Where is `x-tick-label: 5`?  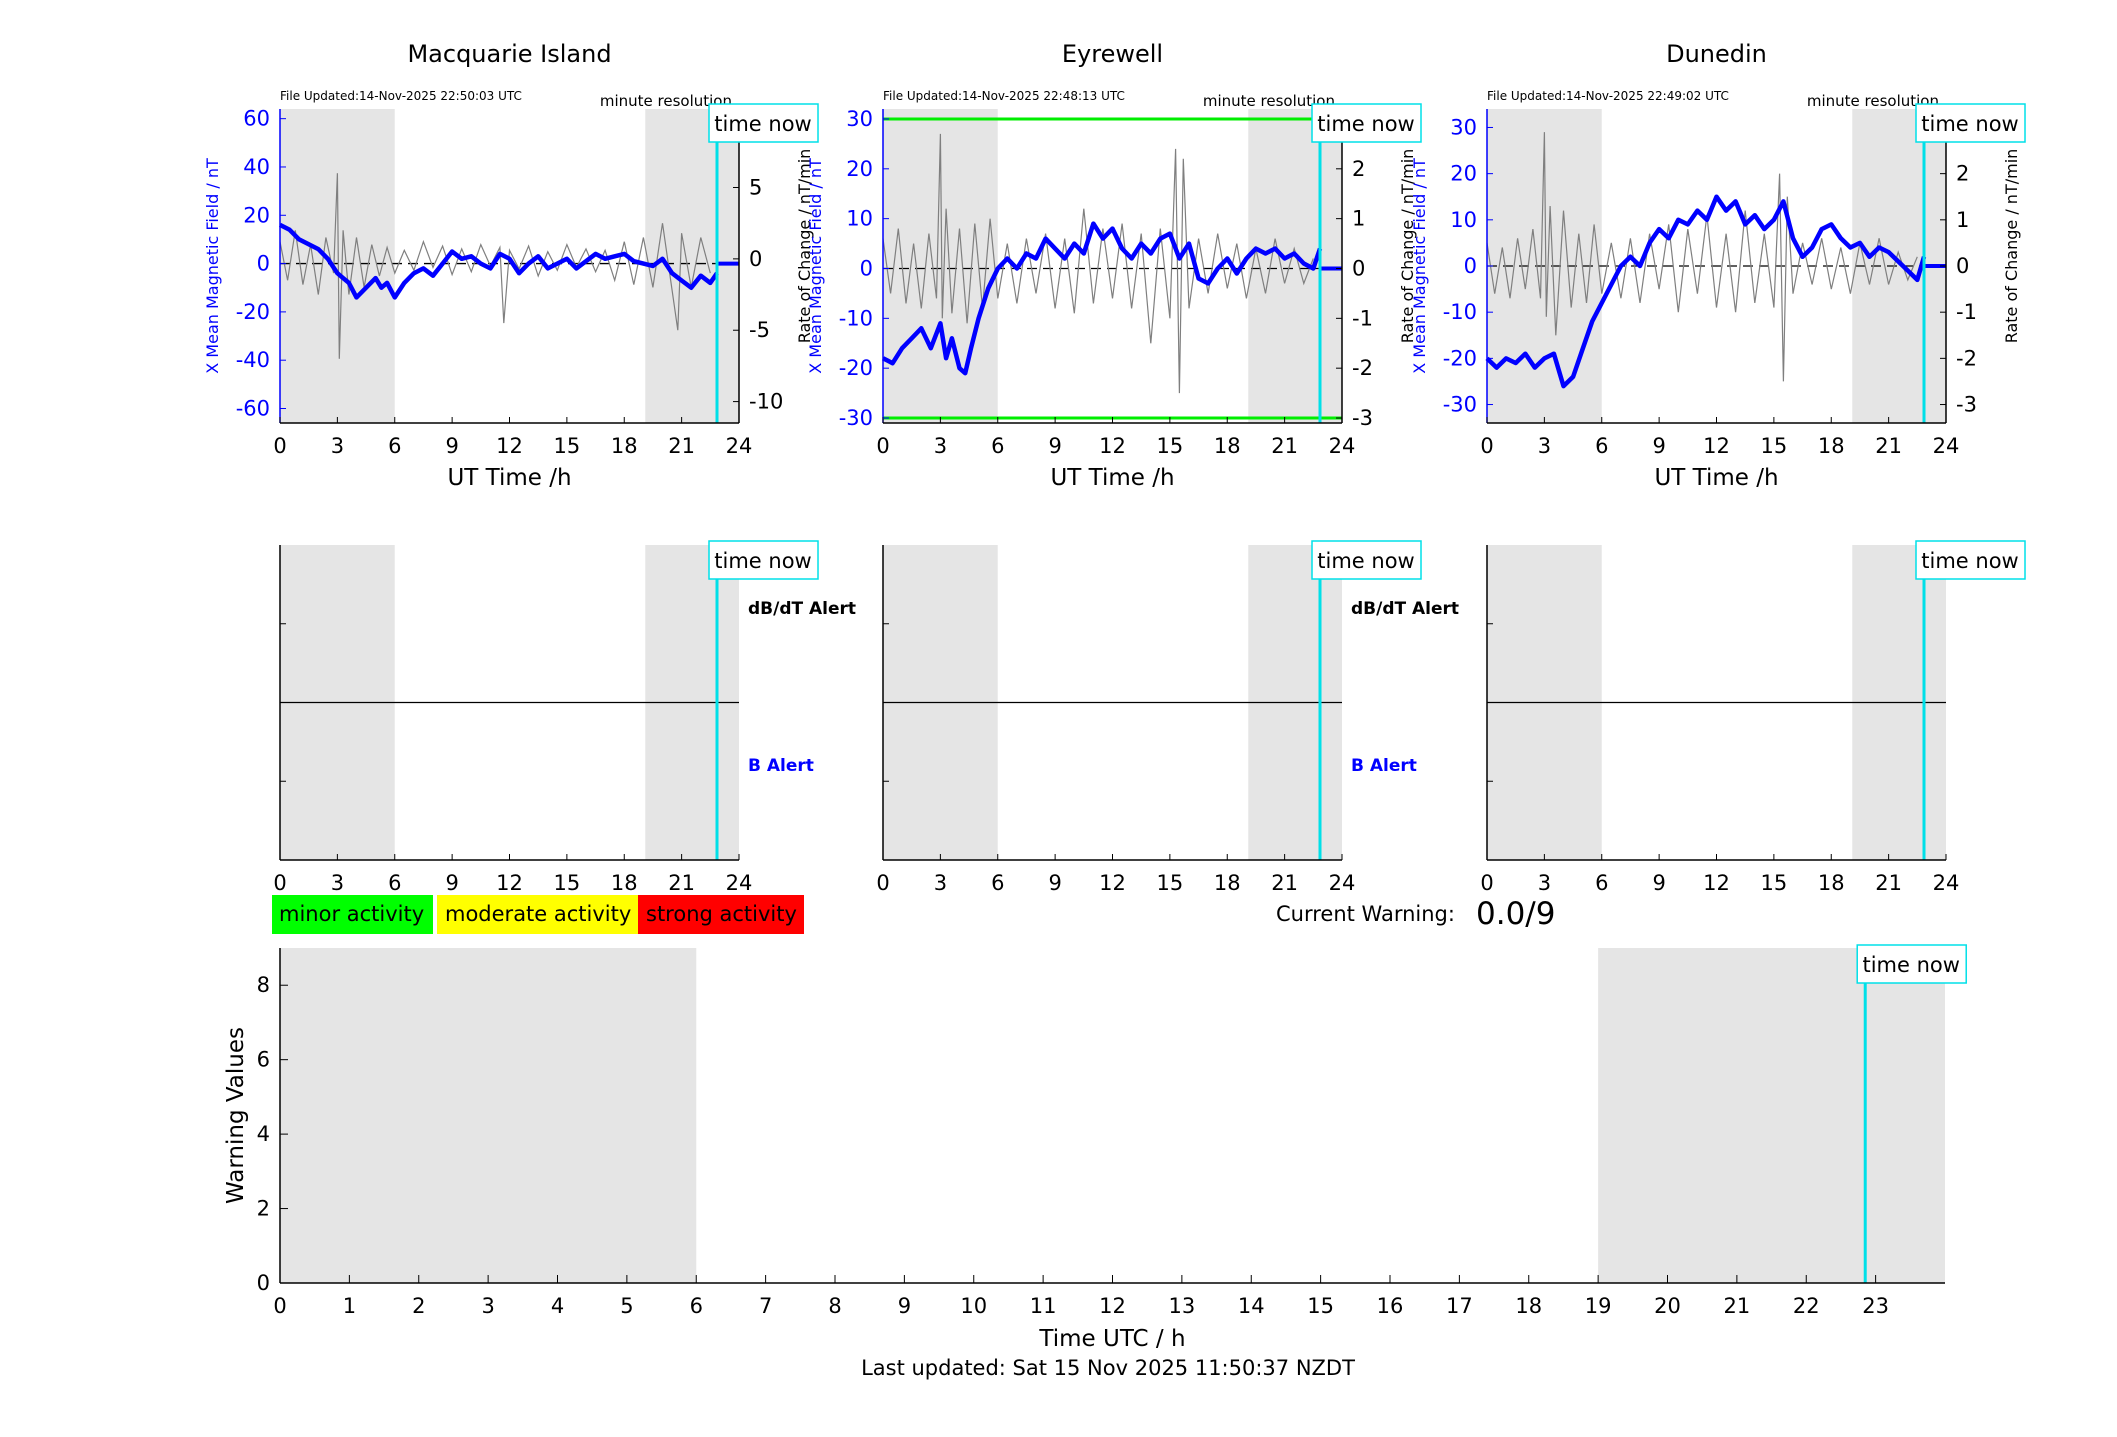
x-tick-label: 5 is located at coordinates (626, 1306).